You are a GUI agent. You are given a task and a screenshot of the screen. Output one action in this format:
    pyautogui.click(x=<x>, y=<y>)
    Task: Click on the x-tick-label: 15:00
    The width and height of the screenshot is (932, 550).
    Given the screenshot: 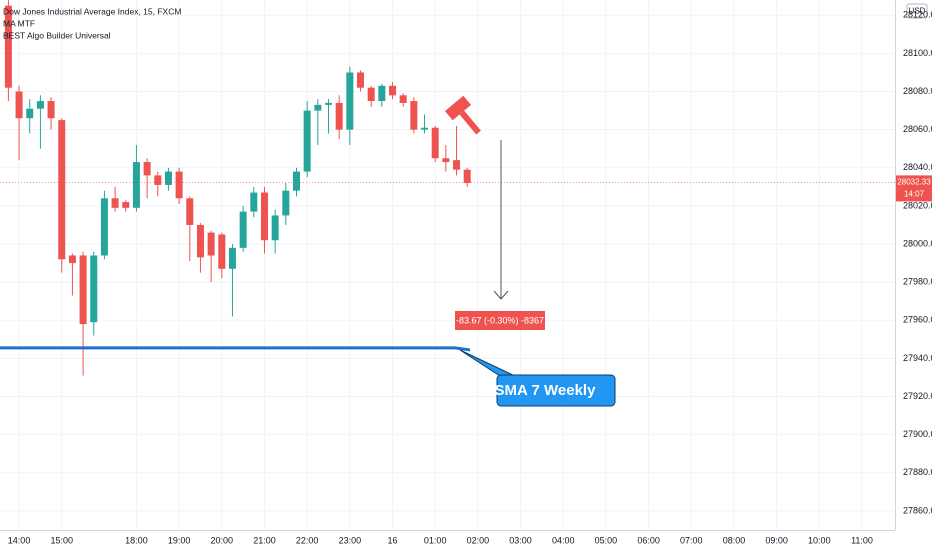 What is the action you would take?
    pyautogui.click(x=61, y=540)
    